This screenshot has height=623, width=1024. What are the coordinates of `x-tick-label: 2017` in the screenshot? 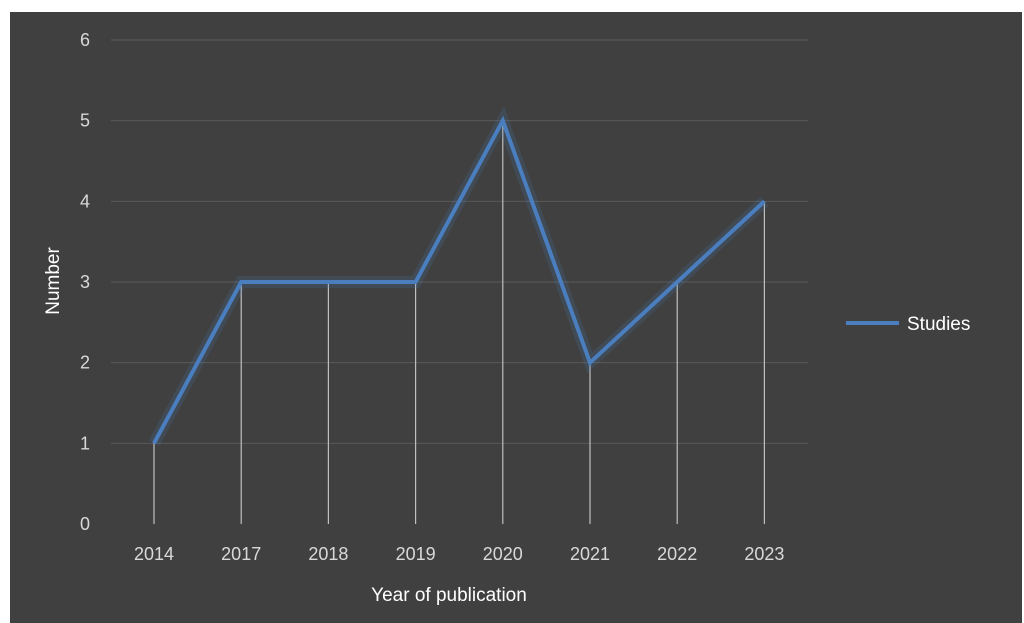 It's located at (241, 554).